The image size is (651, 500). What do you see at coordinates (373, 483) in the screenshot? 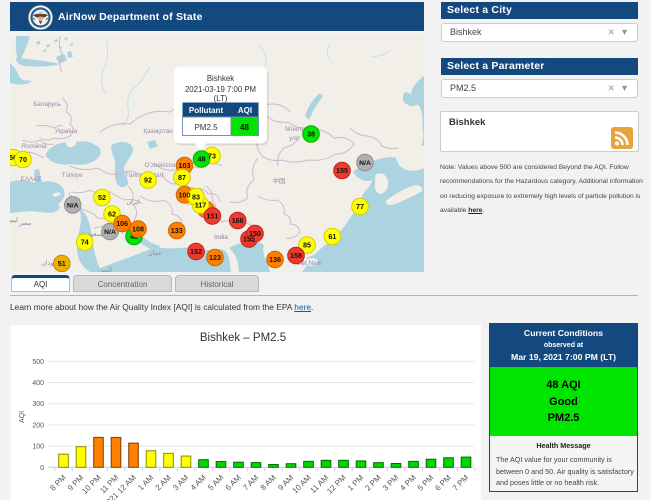
I see `svg-text: 2 PM` at bounding box center [373, 483].